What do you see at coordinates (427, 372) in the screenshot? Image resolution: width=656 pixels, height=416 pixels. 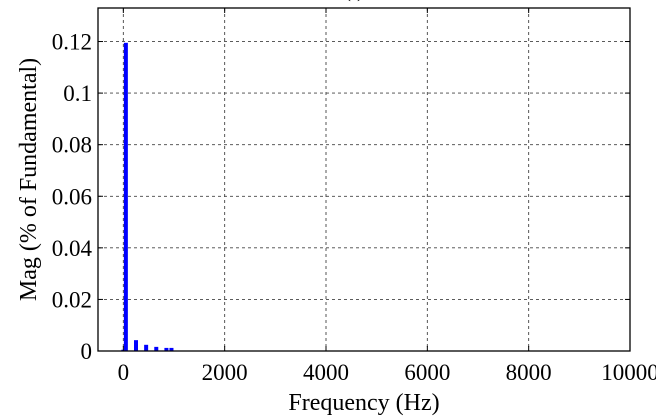 I see `x-tick-label: 6000` at bounding box center [427, 372].